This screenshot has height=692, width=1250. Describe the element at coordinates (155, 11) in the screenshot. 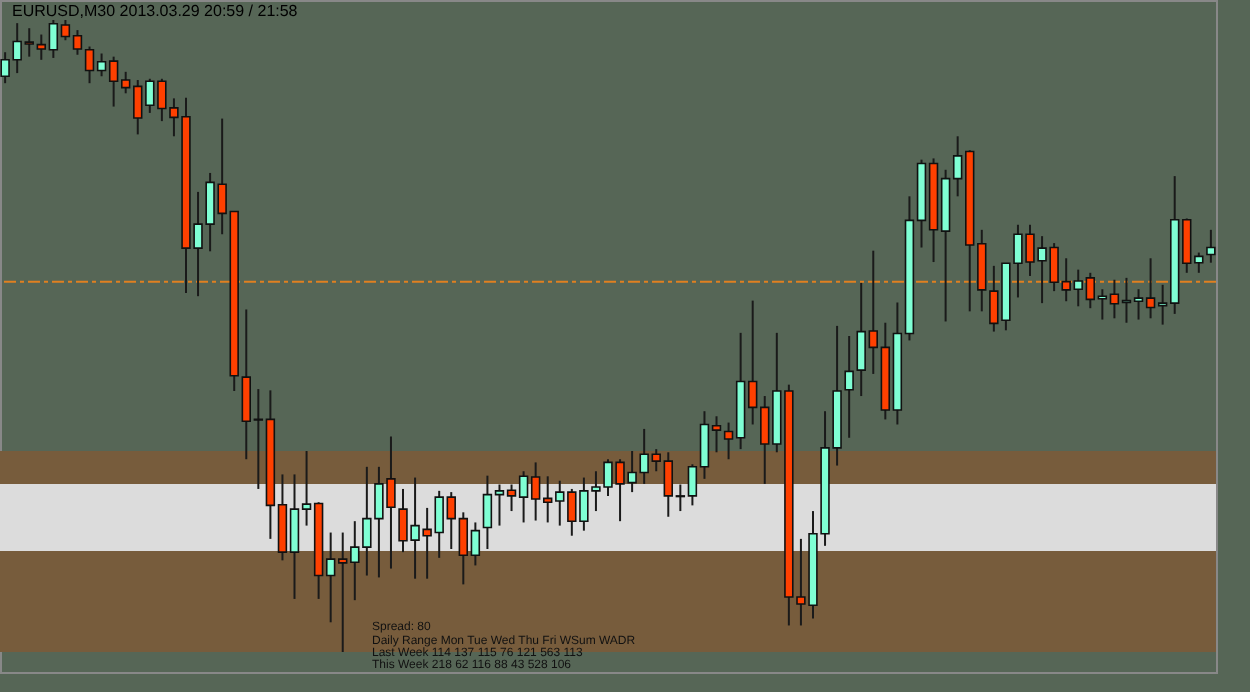

I see `chart-title: EURUSD,M30 2013.03.29 20:59 / 21:58` at that location.